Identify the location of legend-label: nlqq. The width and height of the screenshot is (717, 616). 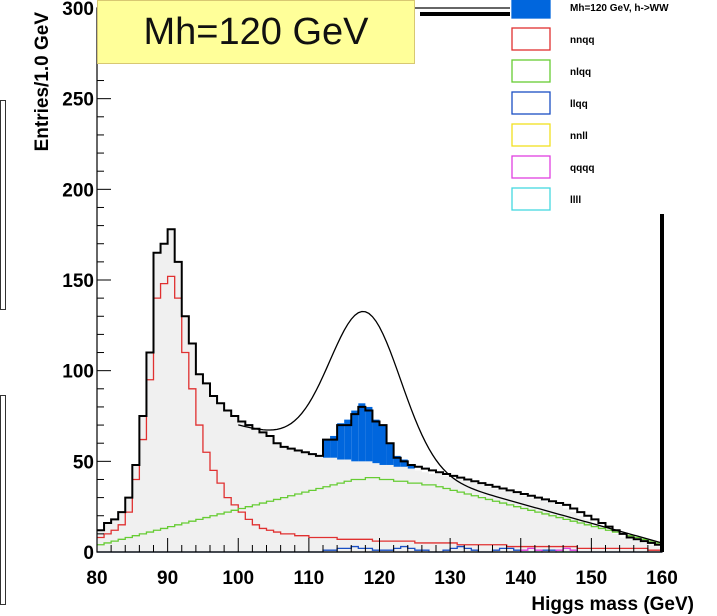
(580, 72).